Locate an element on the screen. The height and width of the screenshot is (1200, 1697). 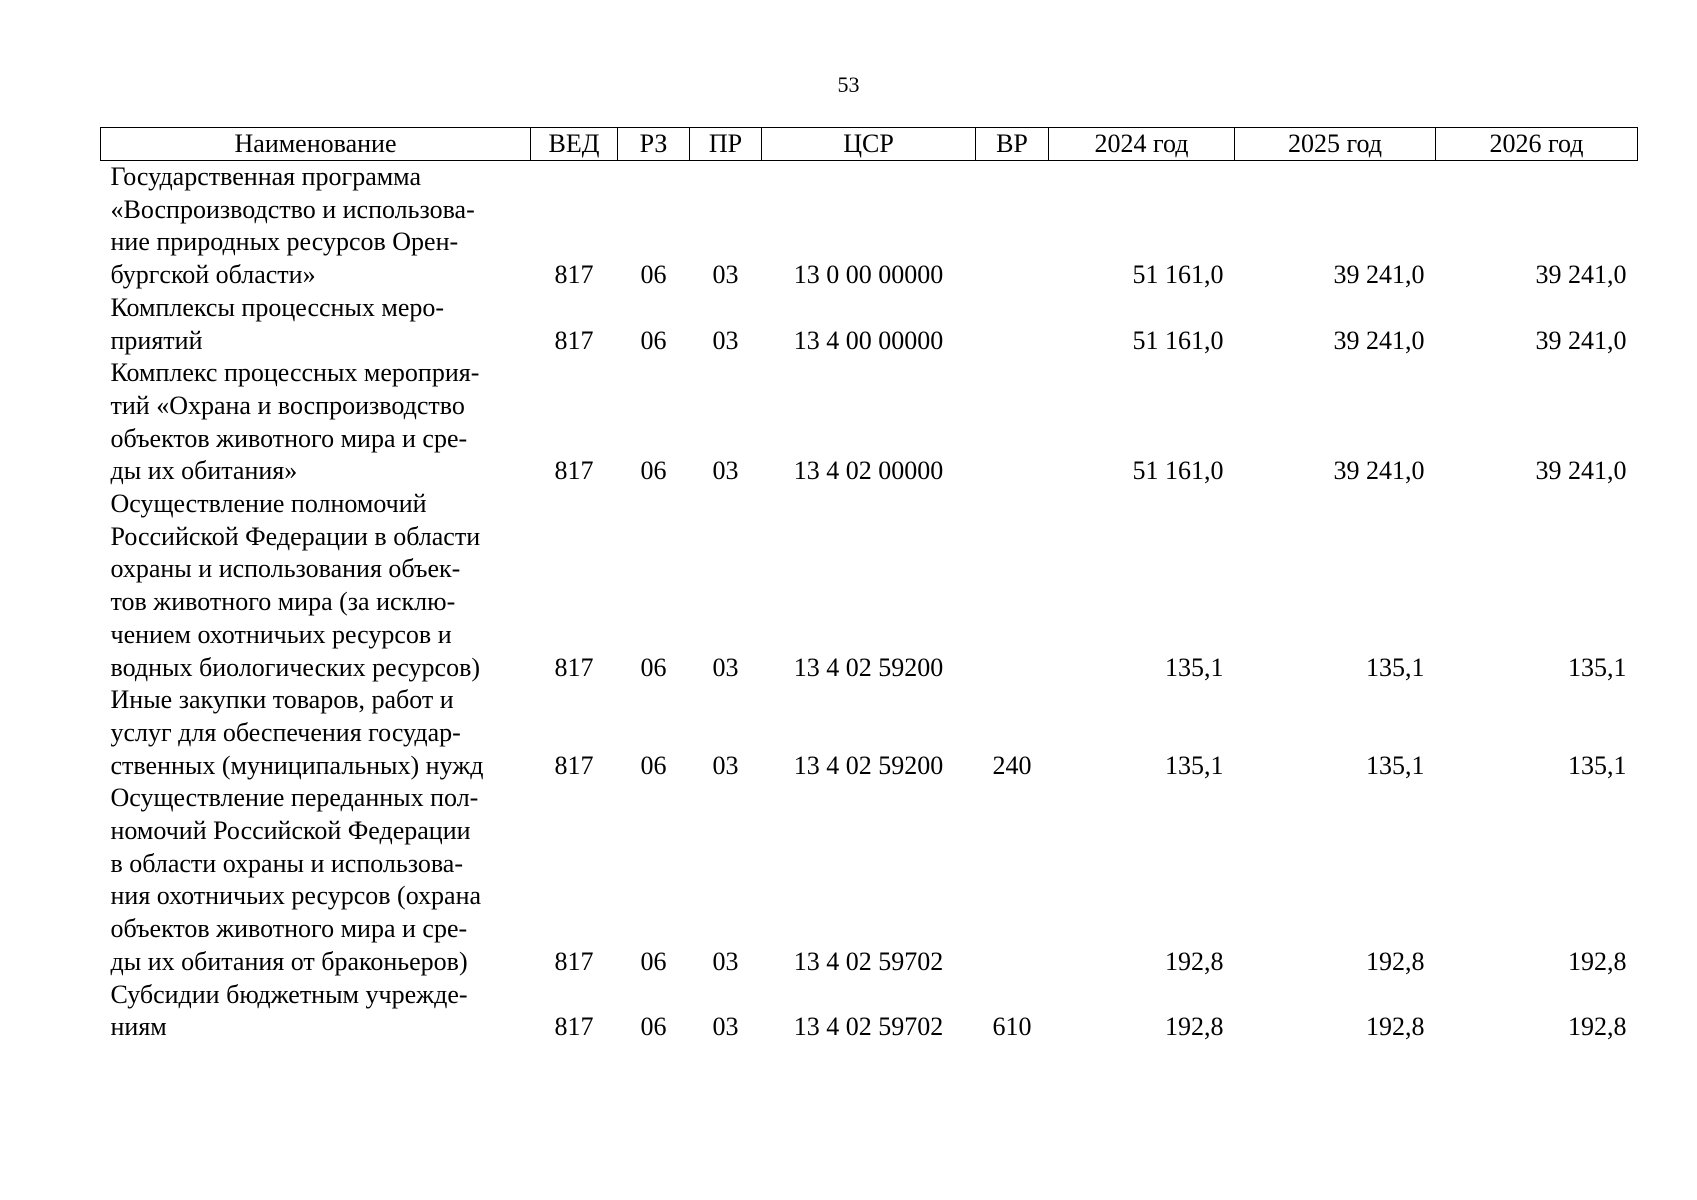
cell-name-line: ственных (муниципальных) нужд is located at coordinates (297, 765).